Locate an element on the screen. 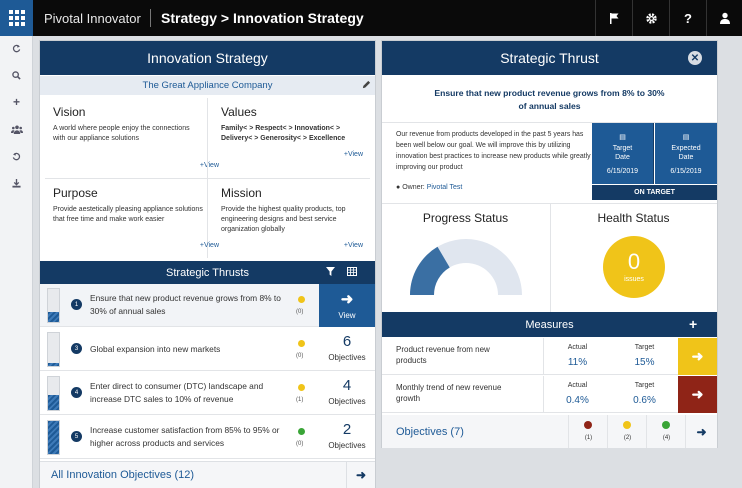 The width and height of the screenshot is (742, 488). mission-view-link: +View is located at coordinates (353, 245).